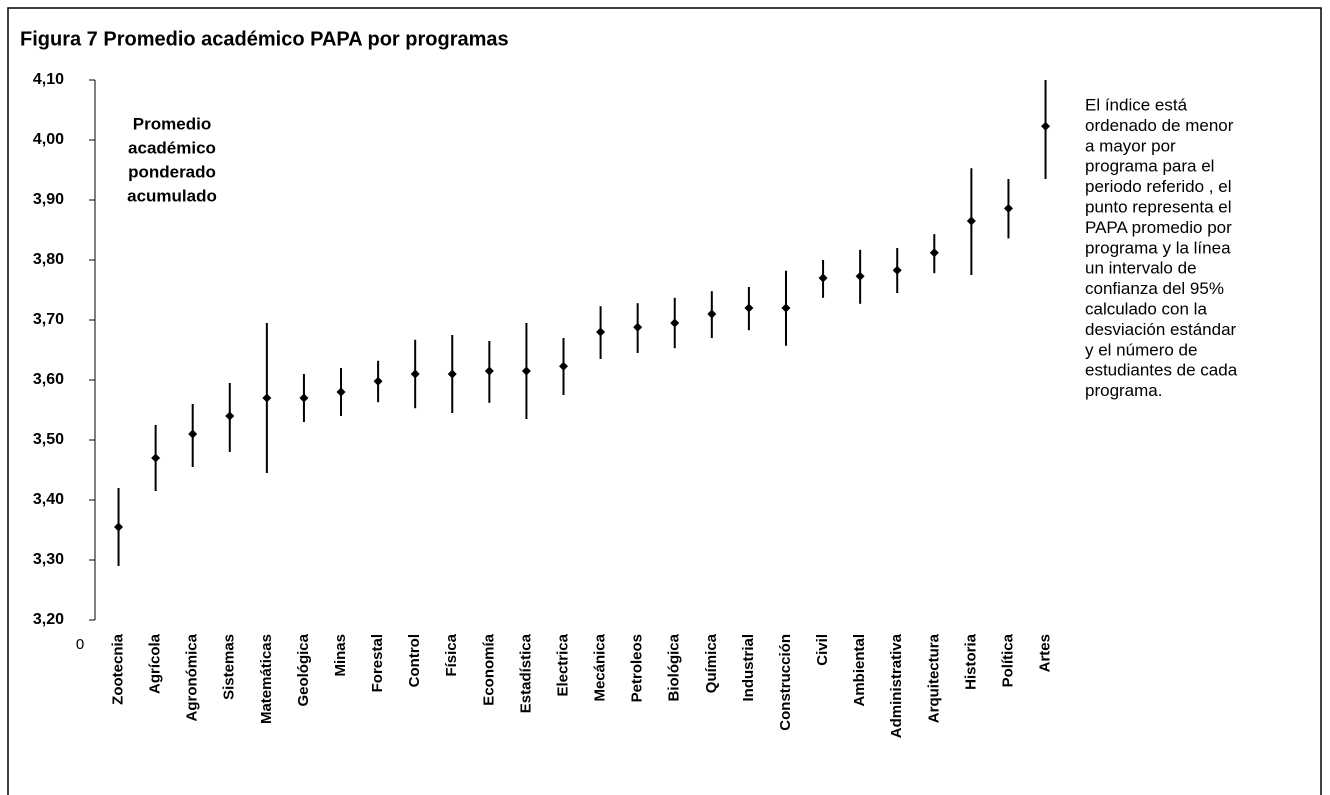  Describe the element at coordinates (1161, 370) in the screenshot. I see `note-line: estudiantes de cada` at that location.